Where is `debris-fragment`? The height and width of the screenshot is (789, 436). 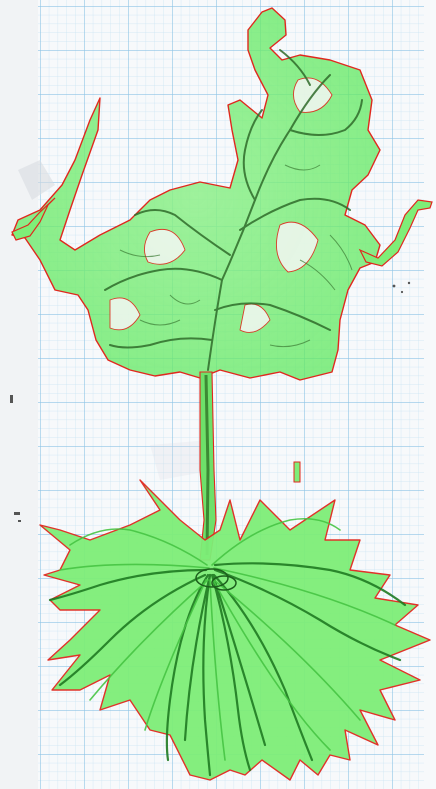
debris-fragment is located at coordinates (297, 472).